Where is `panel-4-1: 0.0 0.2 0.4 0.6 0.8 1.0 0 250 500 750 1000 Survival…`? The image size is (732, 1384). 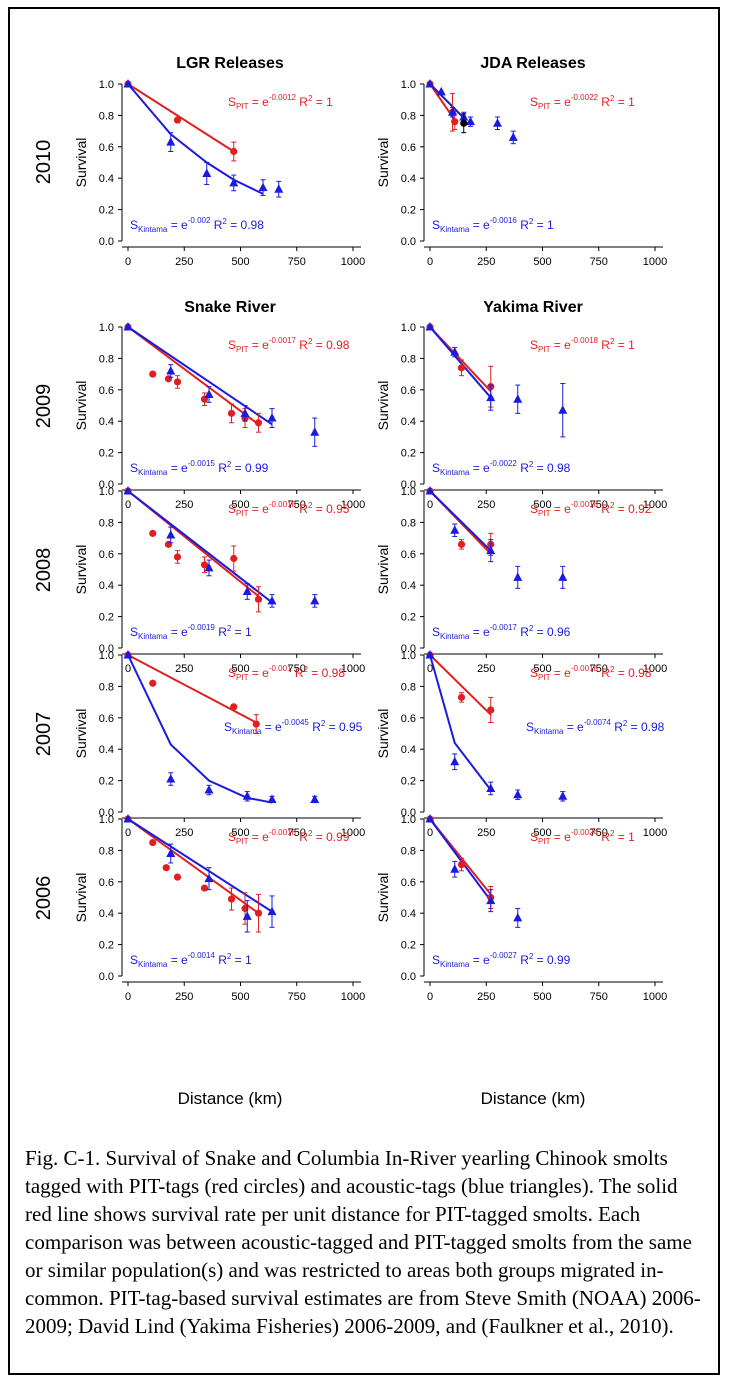
panel-4-1: 0.0 0.2 0.4 0.6 0.8 1.0 0 250 500 750 1000 Survival… is located at coordinates (521, 908).